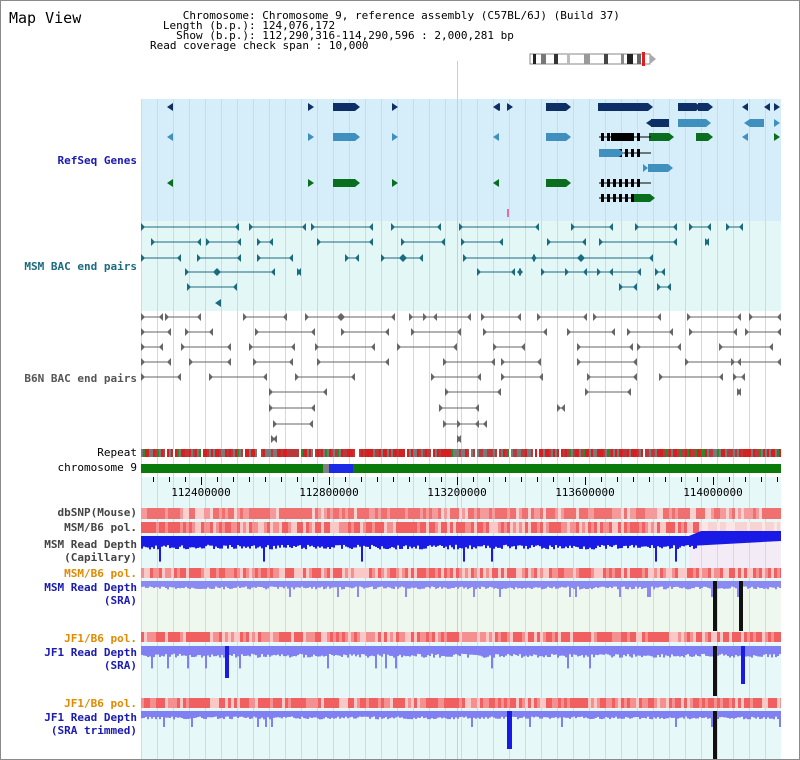 The image size is (800, 760). What do you see at coordinates (97, 160) in the screenshot?
I see `track-label-refseq: RefSeq Genes` at bounding box center [97, 160].